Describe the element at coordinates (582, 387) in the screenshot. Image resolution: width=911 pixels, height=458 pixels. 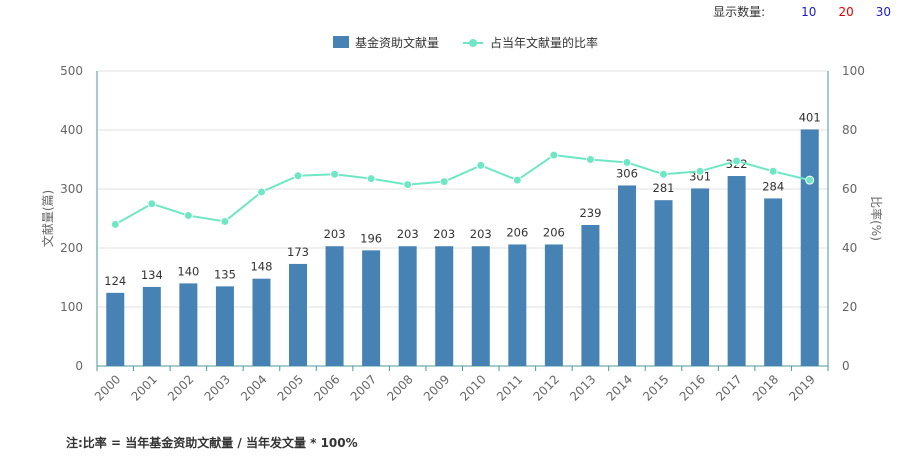
I see `x-tick-label: 2013` at that location.